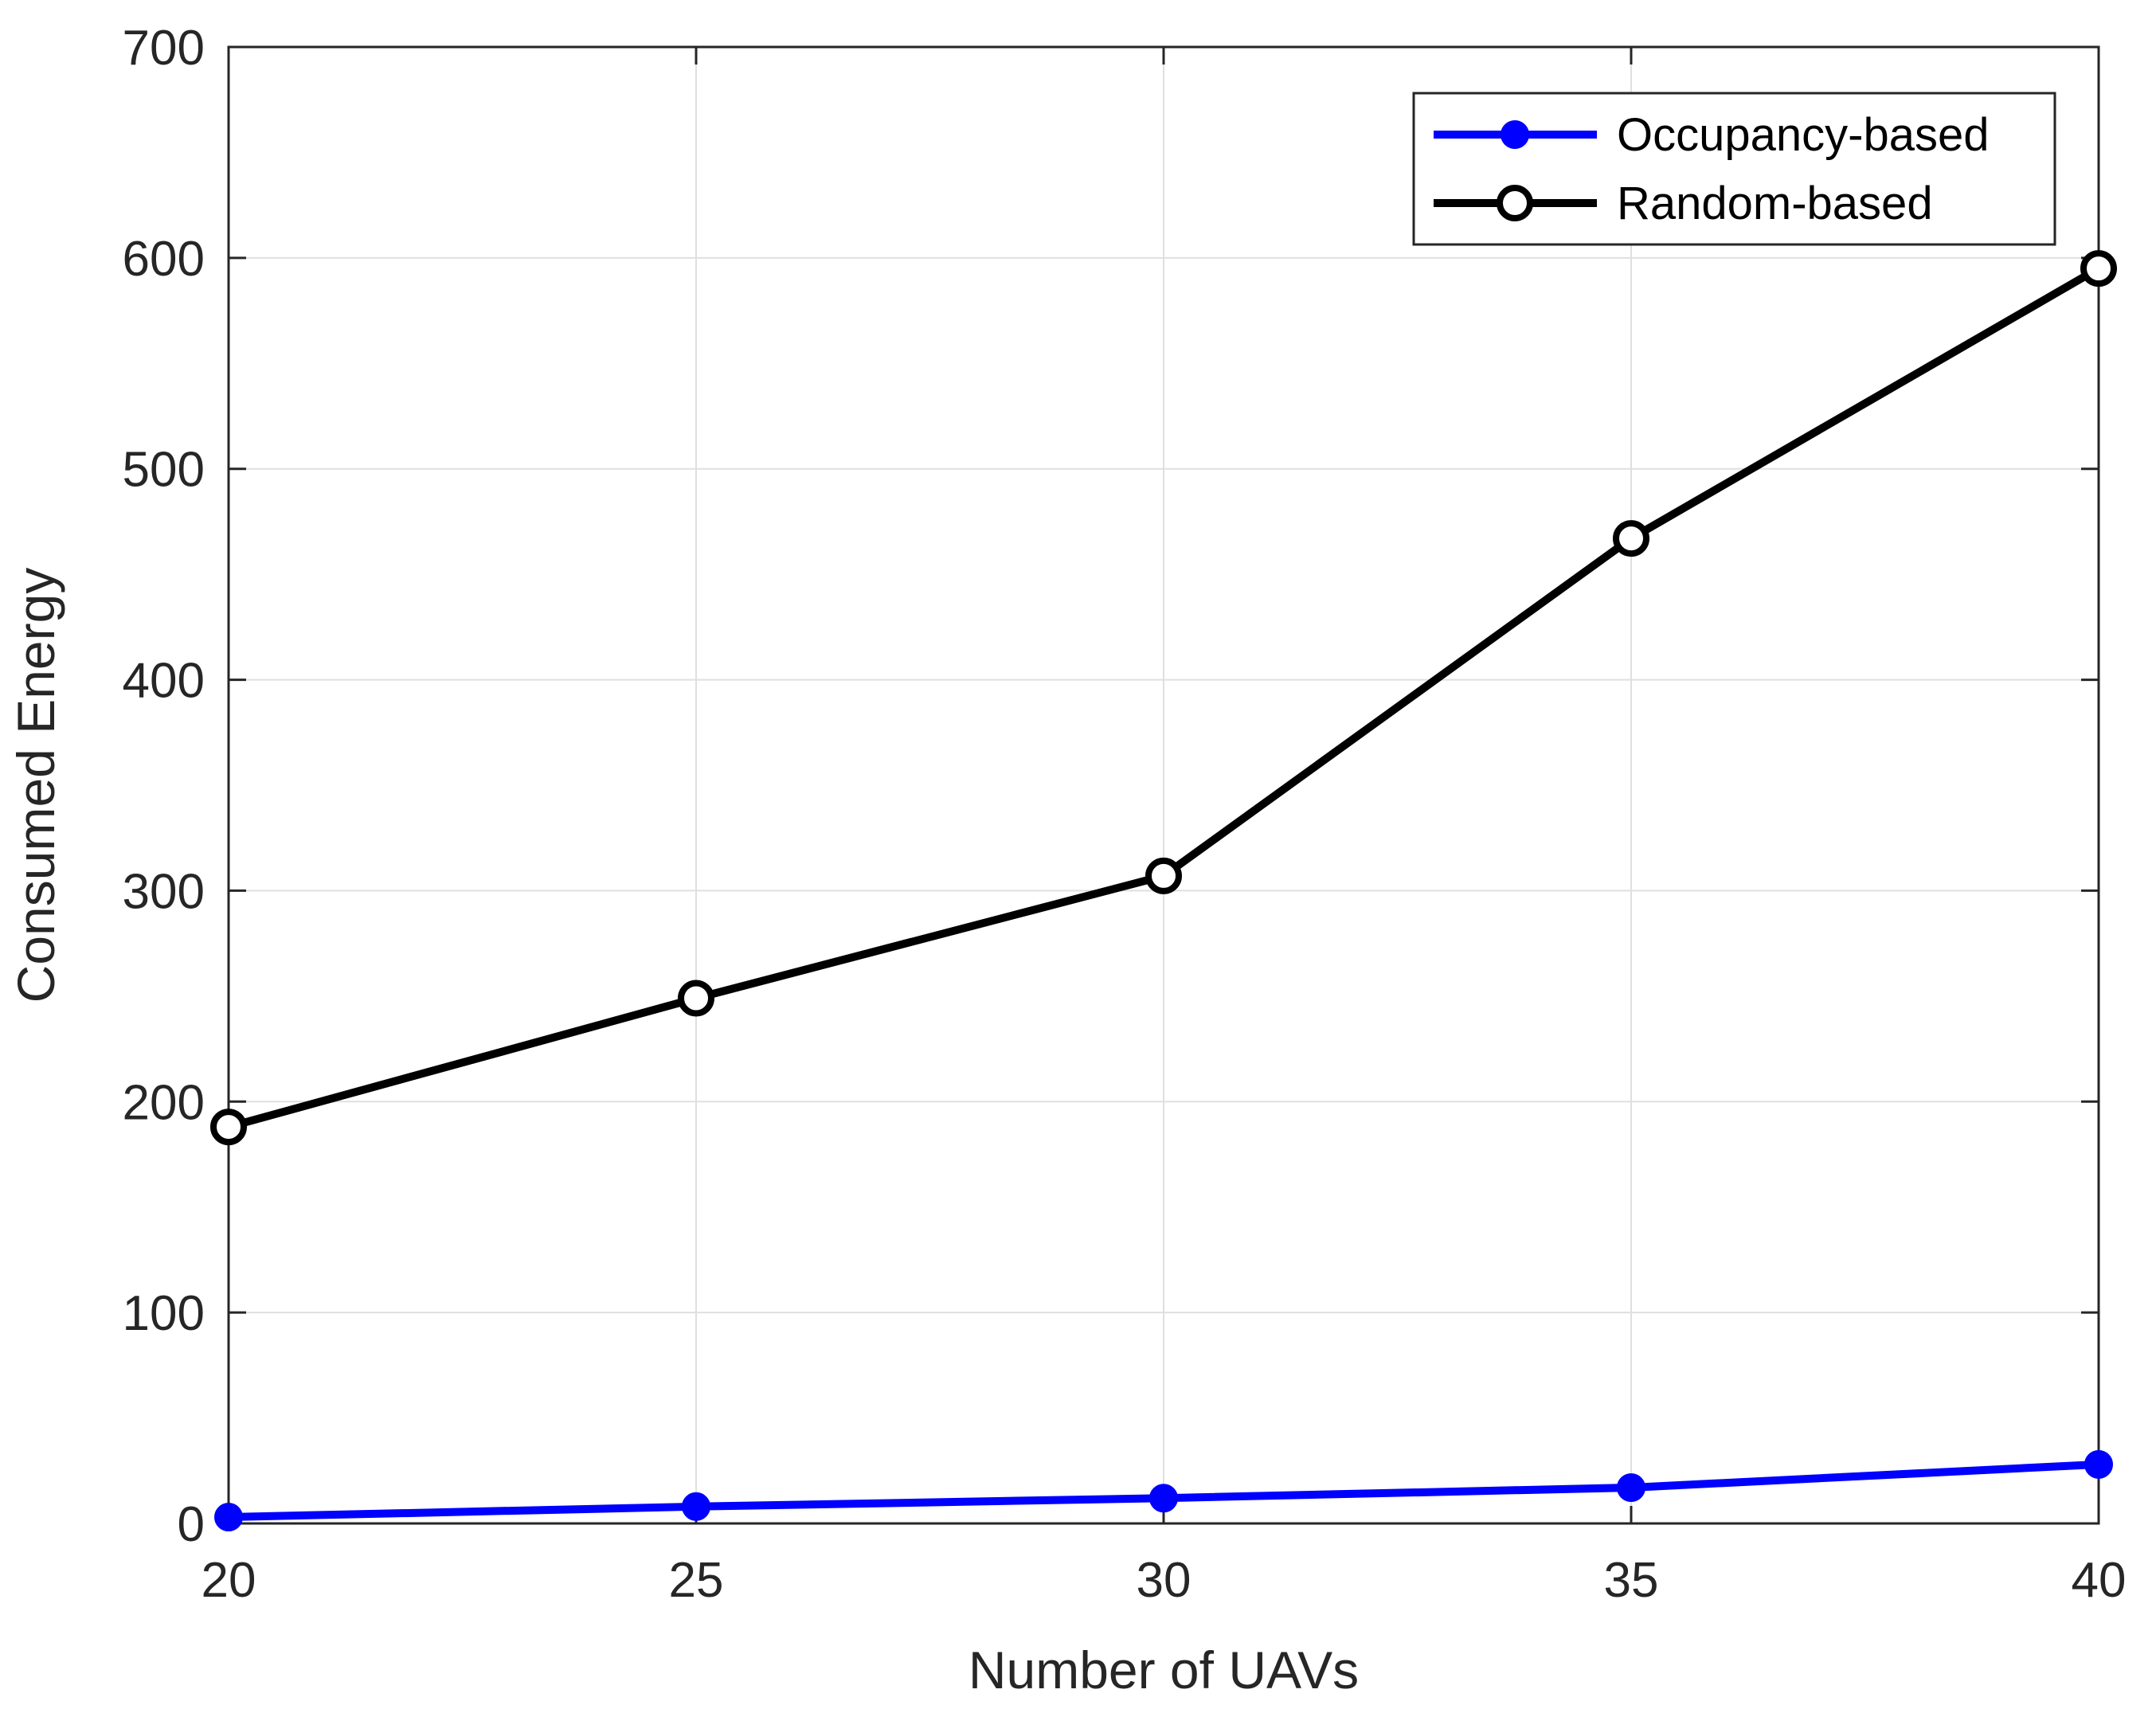 Image resolution: width=2156 pixels, height=1709 pixels. Describe the element at coordinates (229, 1580) in the screenshot. I see `x-tick-label: 20` at that location.